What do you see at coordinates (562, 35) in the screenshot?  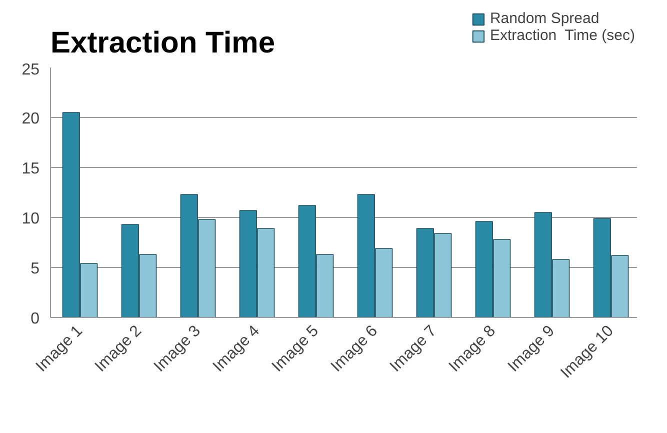 I see `legend-label: Extraction Time (sec)` at bounding box center [562, 35].